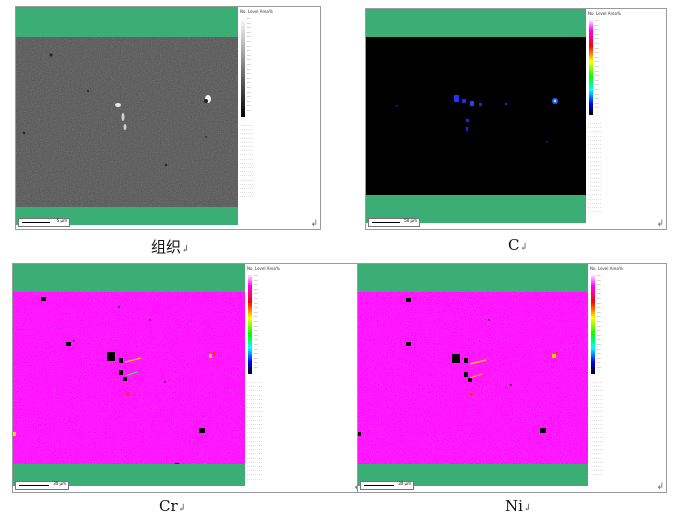  I want to click on carbon-map, so click(476, 116).